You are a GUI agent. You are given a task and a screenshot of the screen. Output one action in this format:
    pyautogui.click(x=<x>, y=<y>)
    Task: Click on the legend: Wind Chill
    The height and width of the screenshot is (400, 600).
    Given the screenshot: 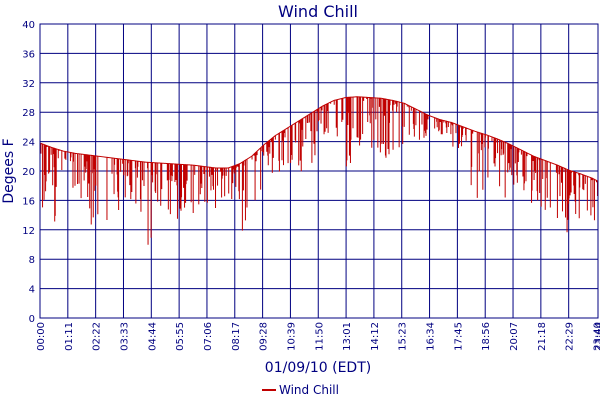 What is the action you would take?
    pyautogui.click(x=300, y=390)
    